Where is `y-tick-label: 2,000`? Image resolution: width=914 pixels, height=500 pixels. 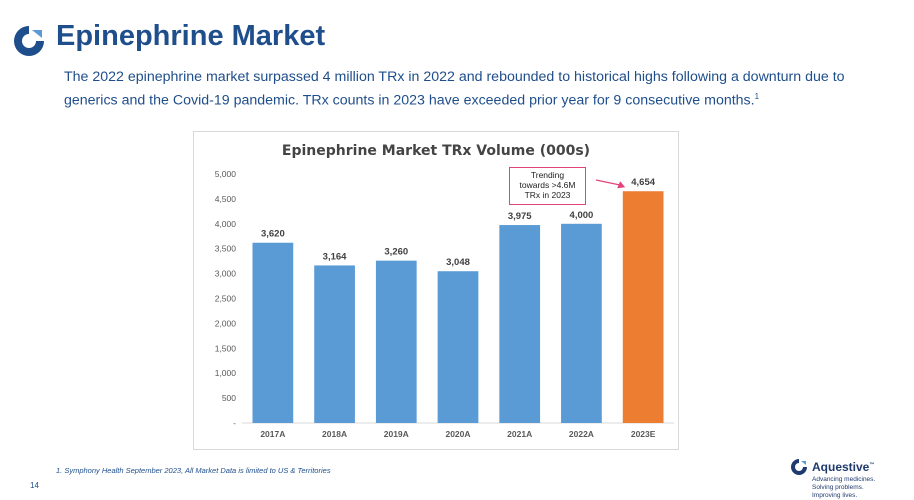
y-tick-label: 2,000 is located at coordinates (226, 323).